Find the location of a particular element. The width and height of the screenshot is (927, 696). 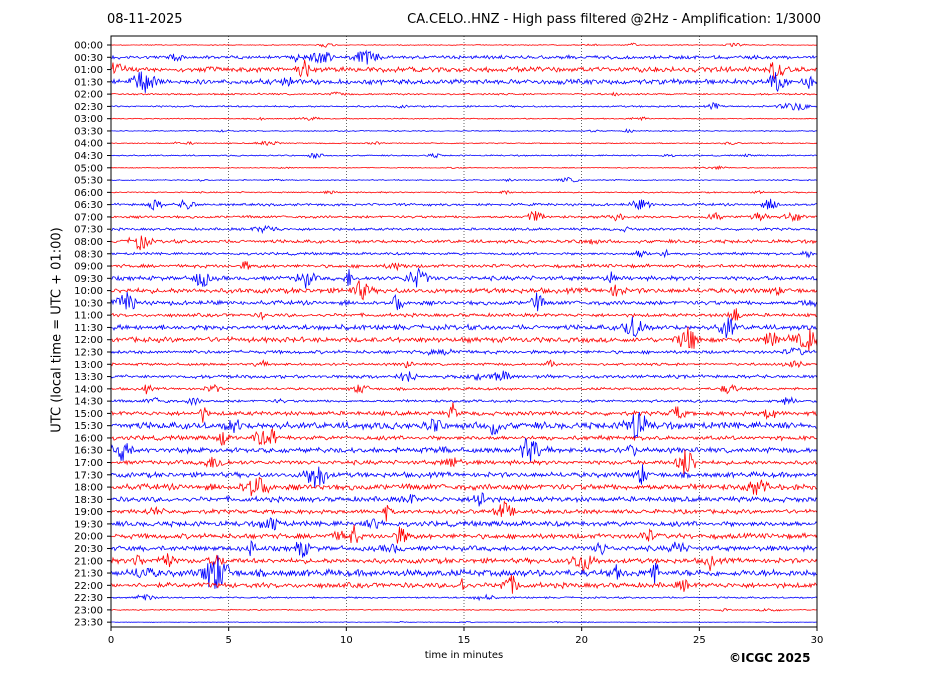

y-tick-label: 08:30 is located at coordinates (88, 254).